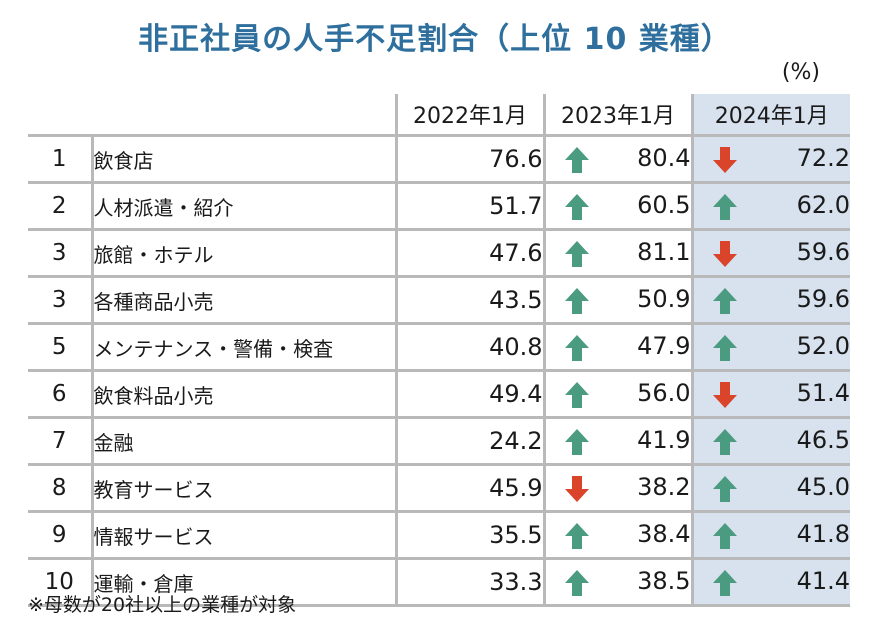 The height and width of the screenshot is (635, 870). I want to click on value-2022-cell: 33.3, so click(471, 582).